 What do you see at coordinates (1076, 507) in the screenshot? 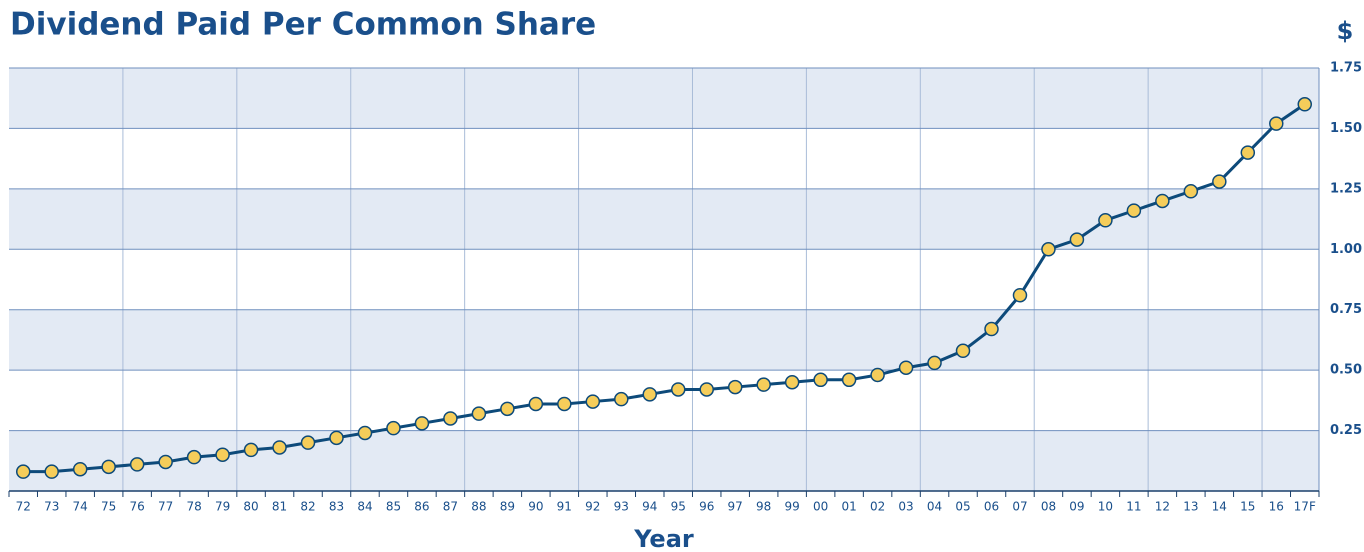
I see `x-tick-label: 09` at bounding box center [1076, 507].